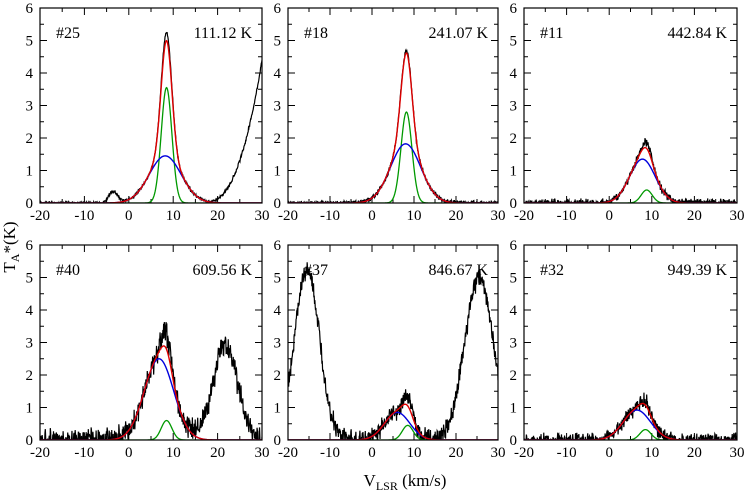 This screenshot has width=747, height=495. I want to click on y-axis-label-main: T, so click(9, 267).